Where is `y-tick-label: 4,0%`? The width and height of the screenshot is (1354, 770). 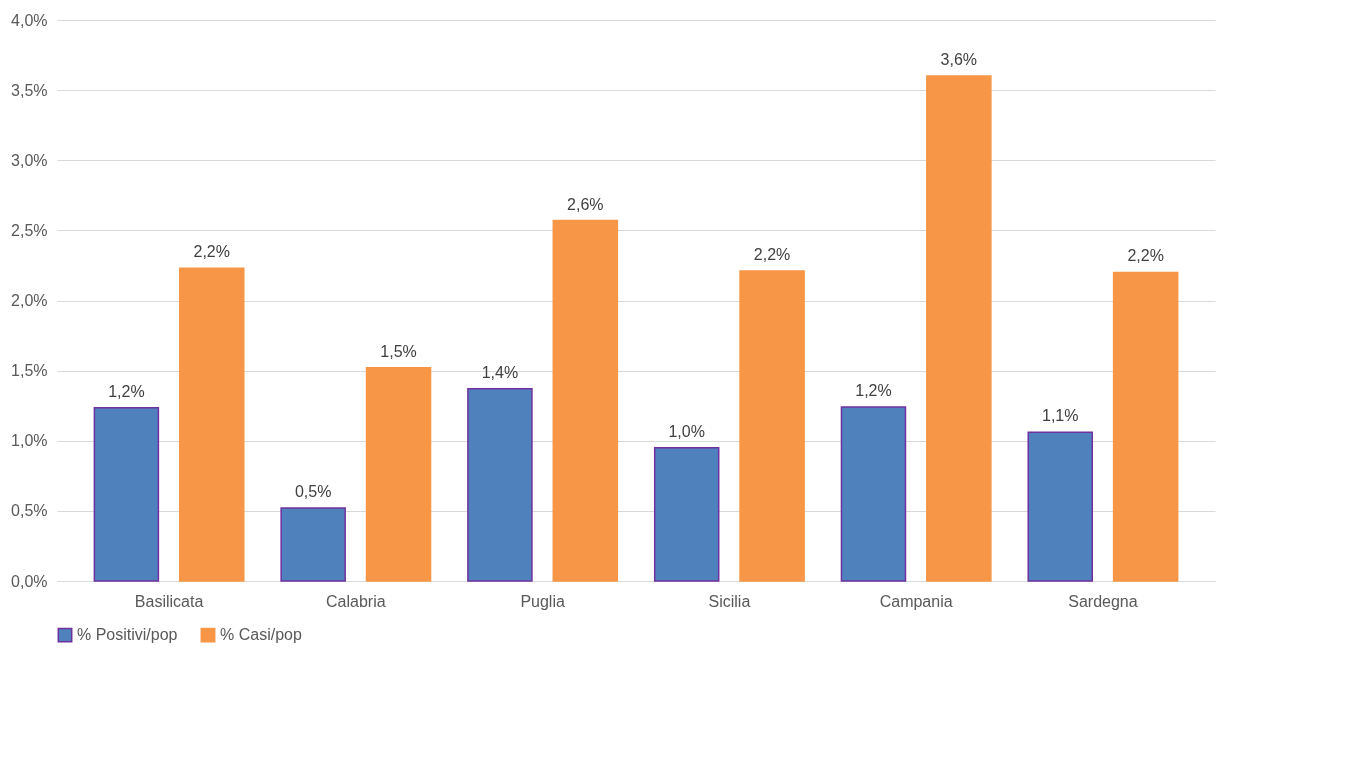 y-tick-label: 4,0% is located at coordinates (29, 20).